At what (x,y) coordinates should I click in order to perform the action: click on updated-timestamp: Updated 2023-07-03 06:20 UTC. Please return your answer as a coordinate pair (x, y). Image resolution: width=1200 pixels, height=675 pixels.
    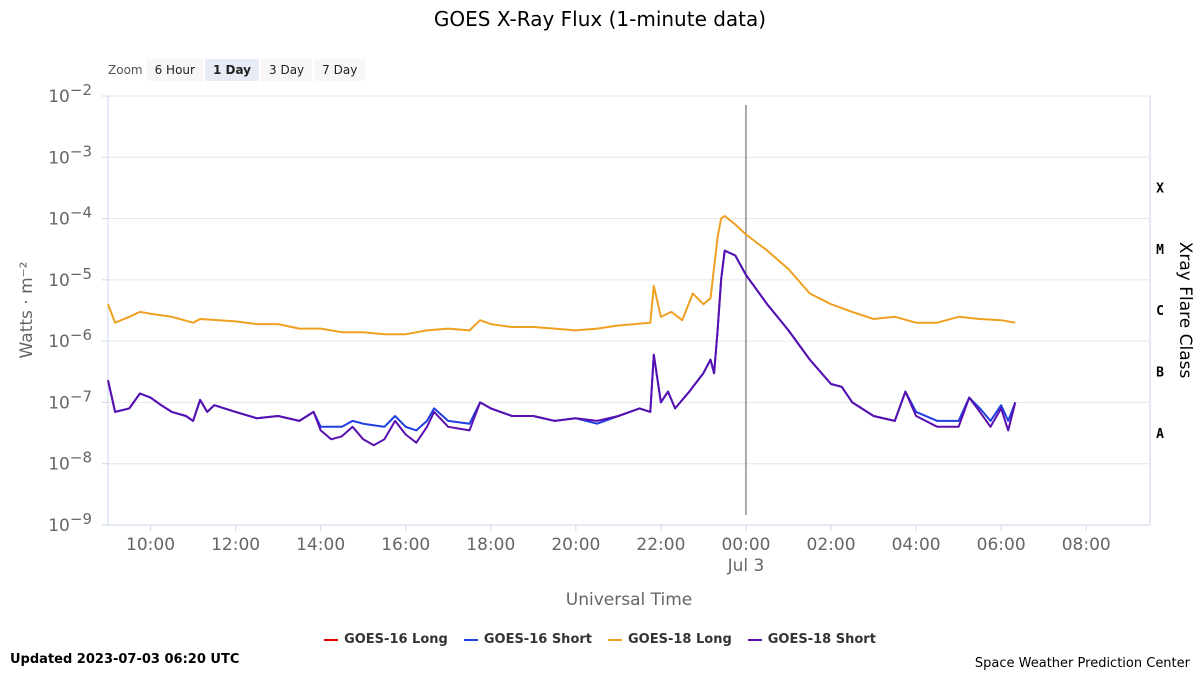
    Looking at the image, I should click on (125, 659).